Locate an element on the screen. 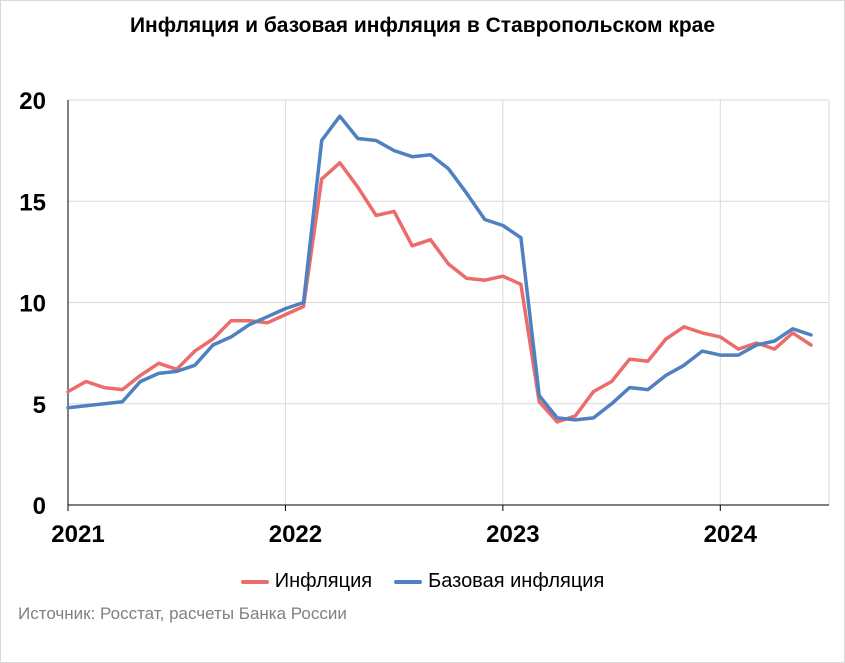  x-tick-label: 2023 is located at coordinates (512, 534).